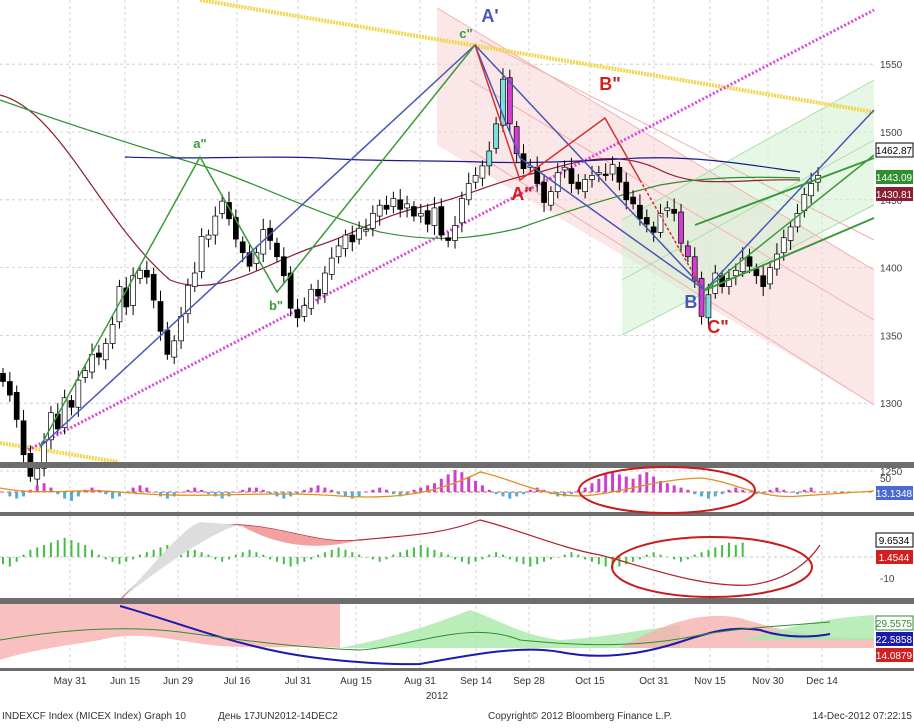  I want to click on date-tick-label: Jun 15, so click(125, 681).